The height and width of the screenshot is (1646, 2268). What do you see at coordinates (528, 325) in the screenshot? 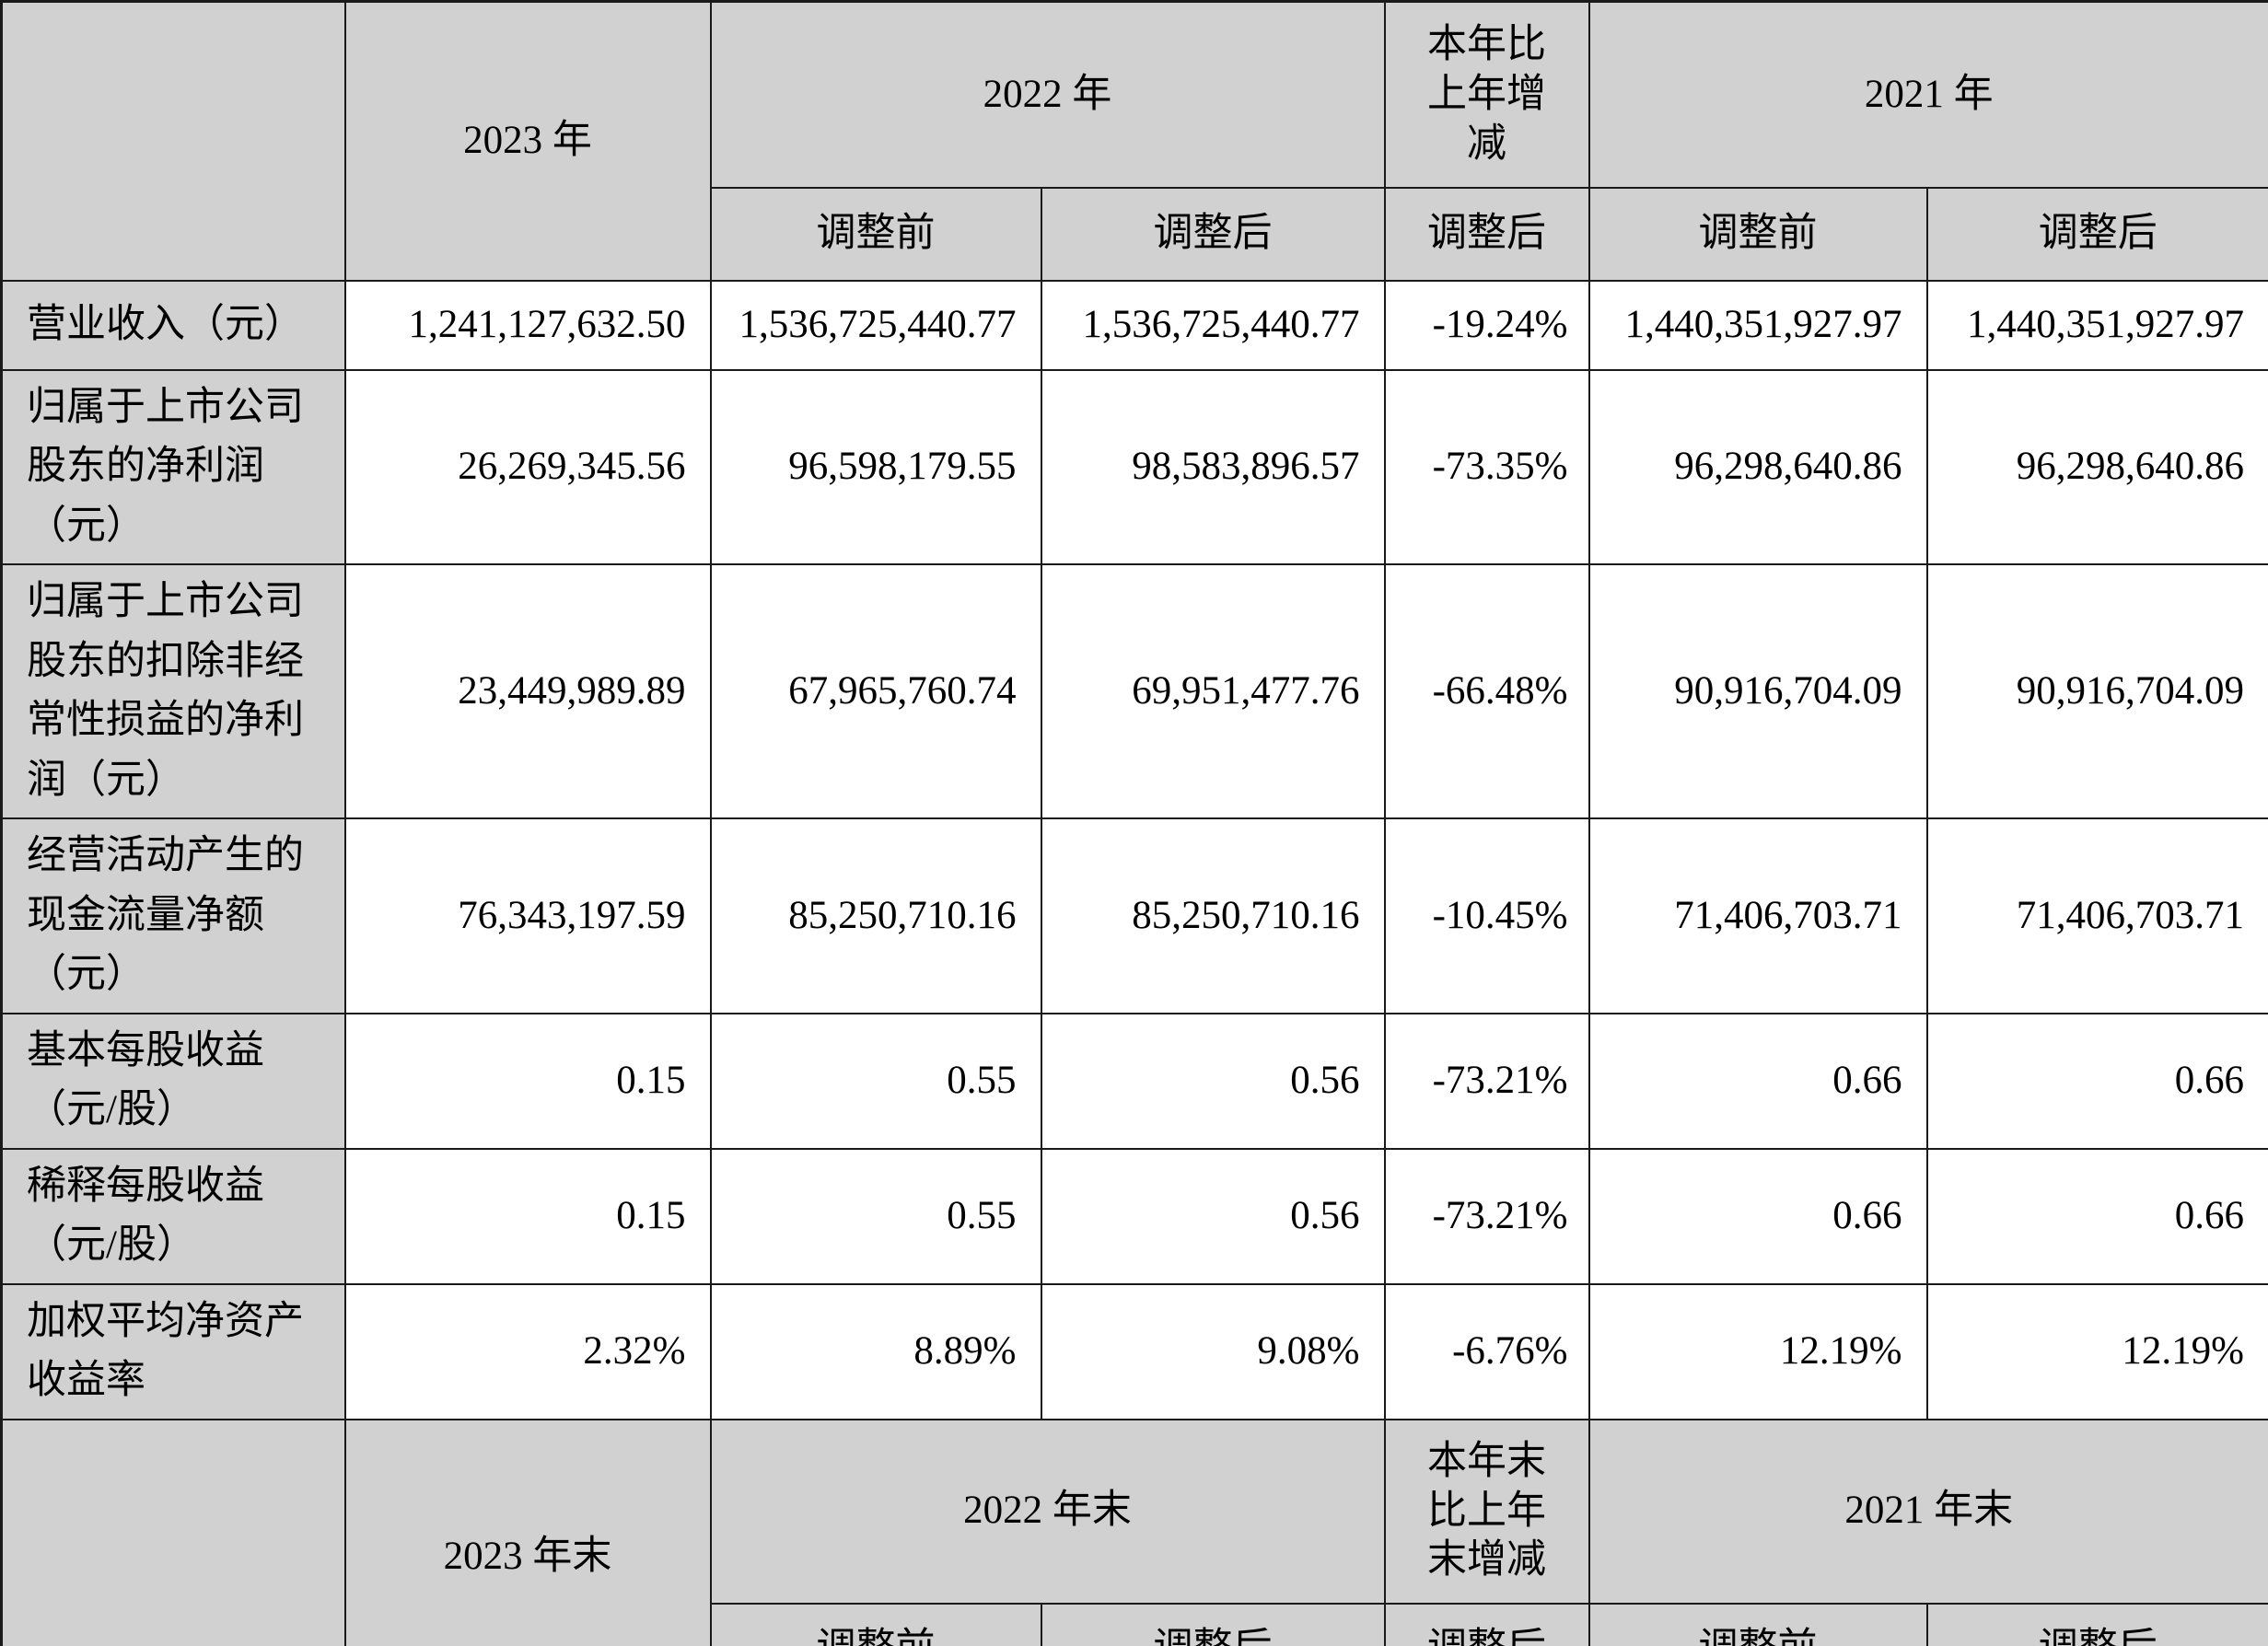
I see `cell-2023: 1,241,127,632.50` at bounding box center [528, 325].